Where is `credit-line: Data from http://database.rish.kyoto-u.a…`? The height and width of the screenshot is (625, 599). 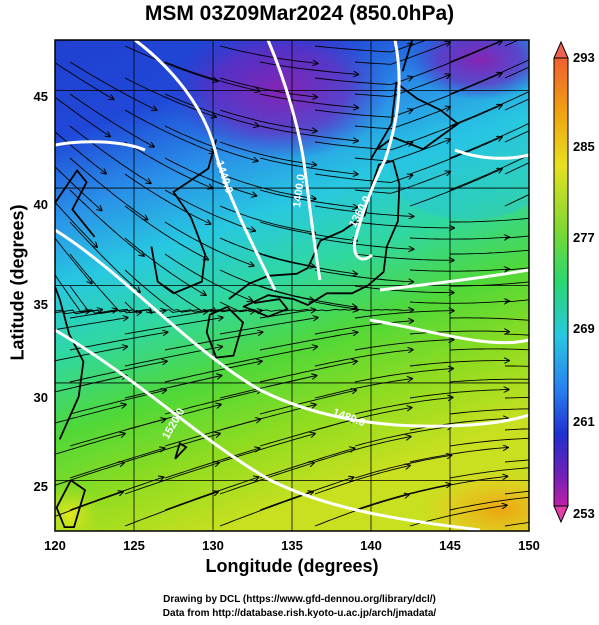
credit-line: Data from http://database.rish.kyoto-u.a… is located at coordinates (299, 613).